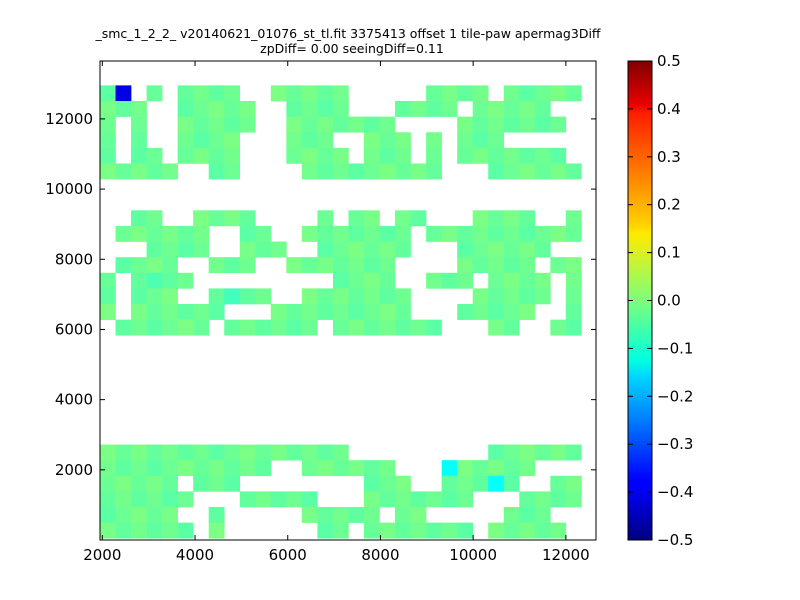 The height and width of the screenshot is (600, 800). What do you see at coordinates (195, 555) in the screenshot?
I see `x-tick-label: 4000` at bounding box center [195, 555].